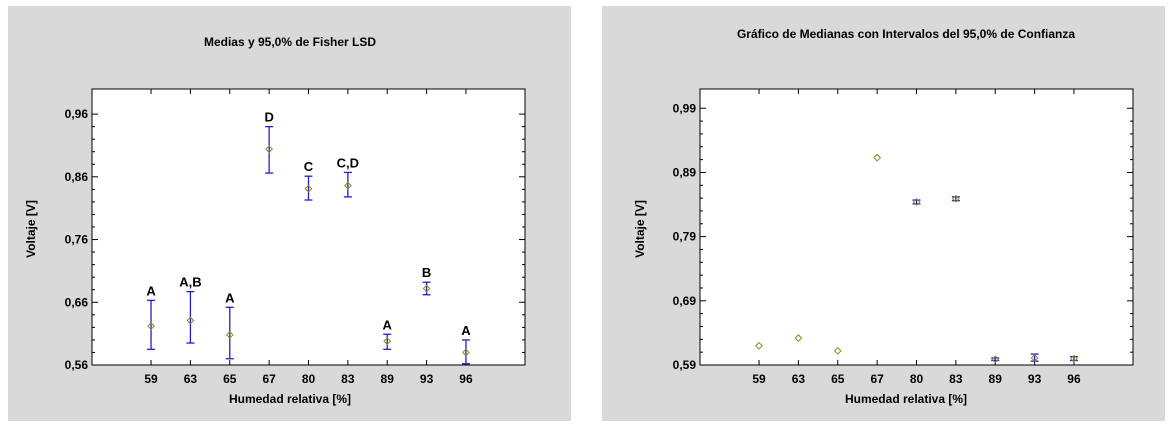 This screenshot has width=1174, height=427. What do you see at coordinates (685, 365) in the screenshot?
I see `y-tick-label: 0,59` at bounding box center [685, 365].